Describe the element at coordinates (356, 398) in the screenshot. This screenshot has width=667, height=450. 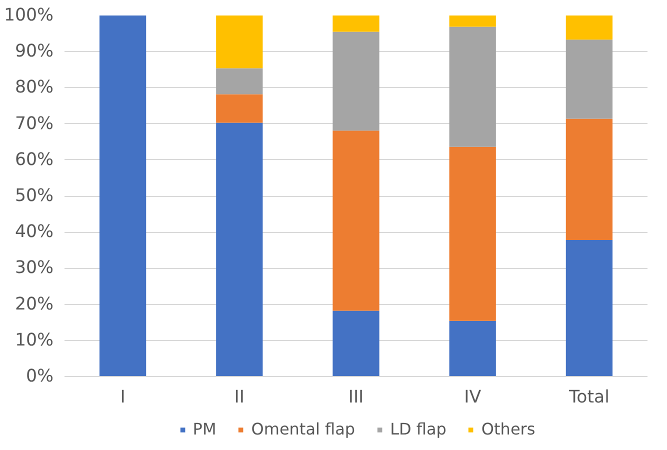
I see `x-tick-label: III` at that location.